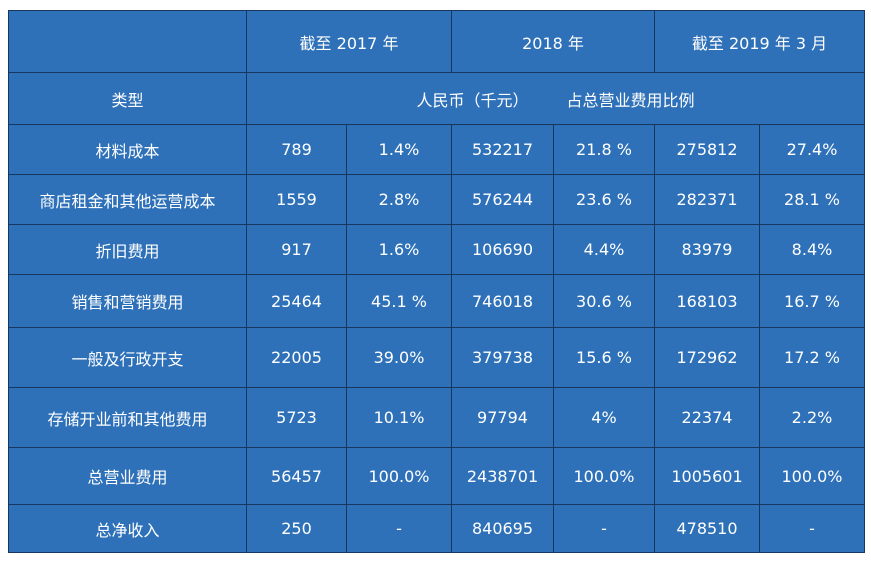 The height and width of the screenshot is (562, 871). What do you see at coordinates (472, 100) in the screenshot?
I see `unit-label: 人民币（千元）` at bounding box center [472, 100].